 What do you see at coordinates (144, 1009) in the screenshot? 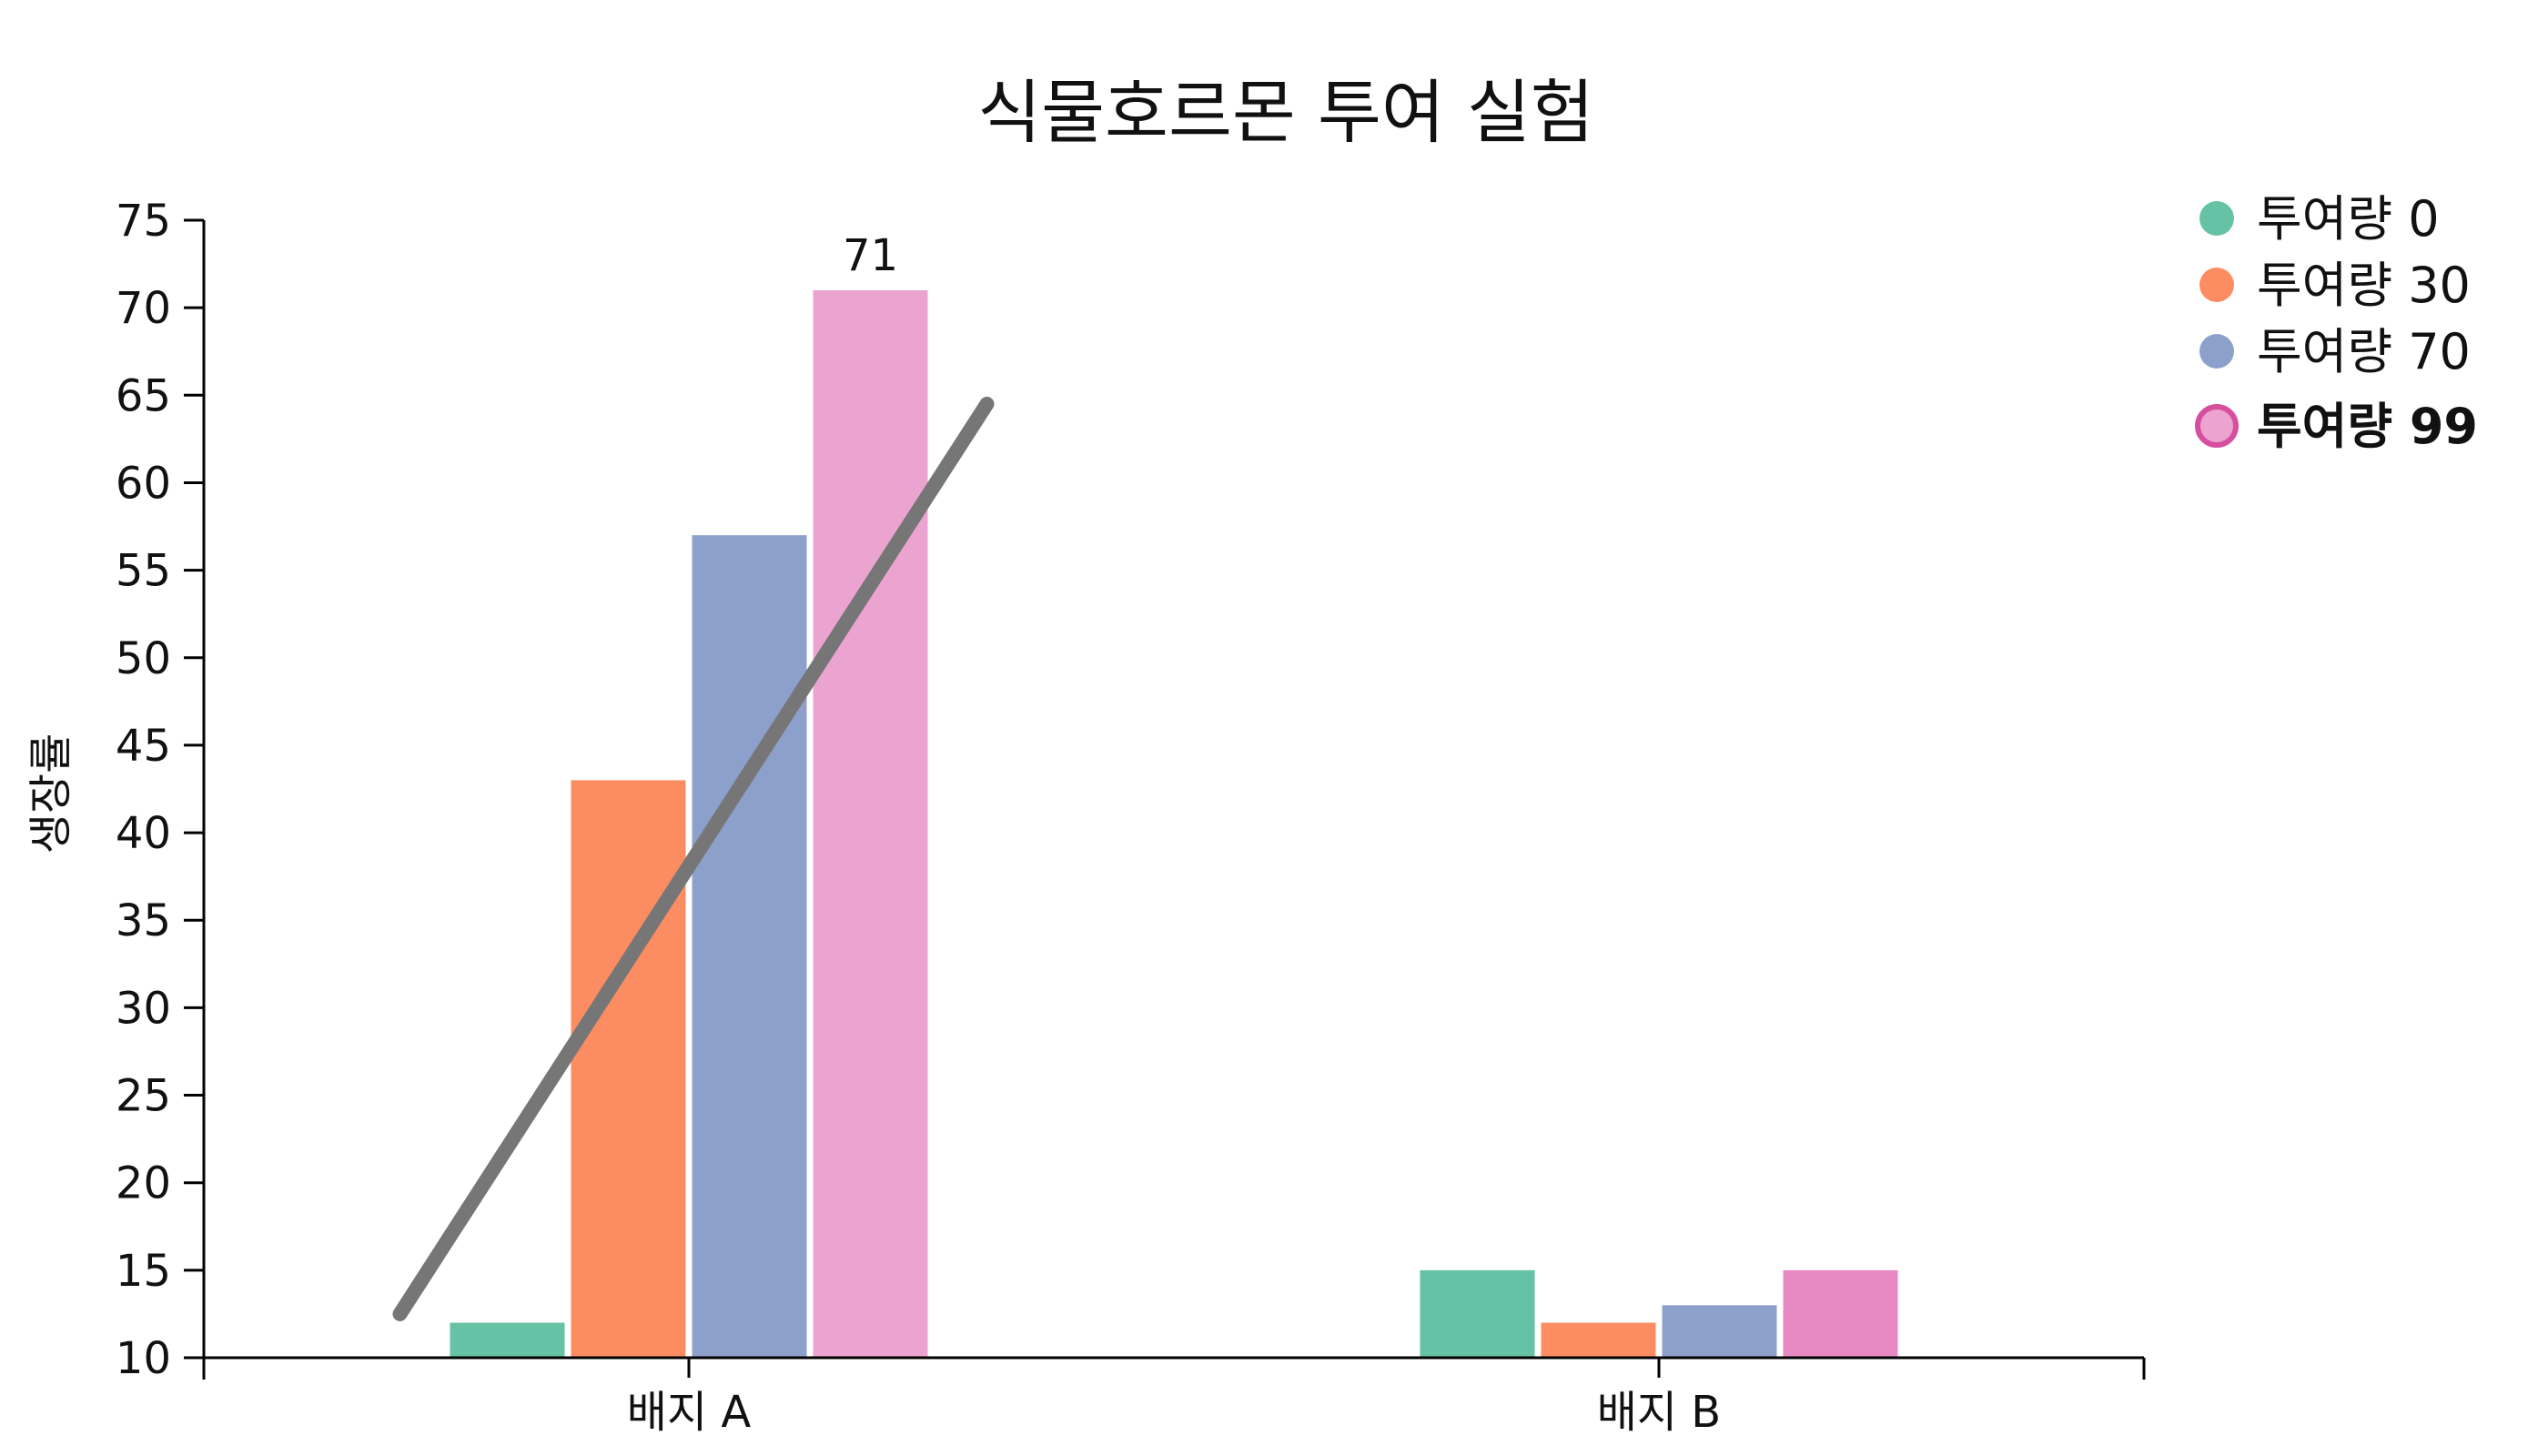
I see `y-tick-label-30: 30` at bounding box center [144, 1009].